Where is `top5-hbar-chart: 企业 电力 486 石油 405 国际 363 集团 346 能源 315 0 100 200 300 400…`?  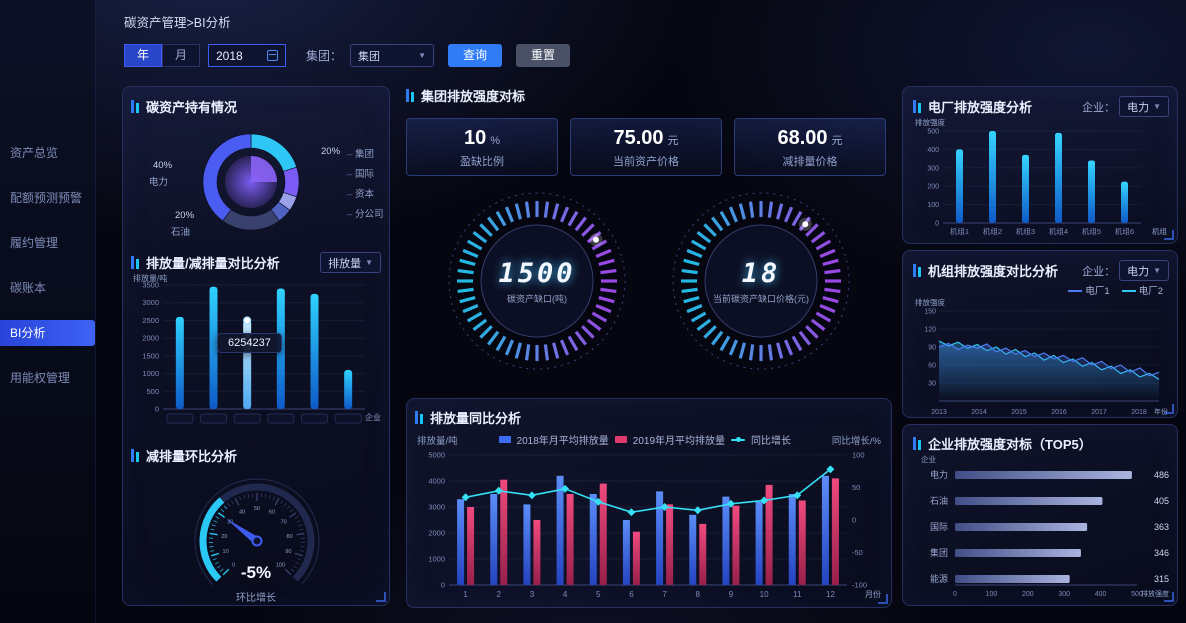
top5-hbar-chart: 企业 电力 486 石油 405 国际 363 集团 346 能源 315 0 100 200 300 400… is located at coordinates (1041, 530).